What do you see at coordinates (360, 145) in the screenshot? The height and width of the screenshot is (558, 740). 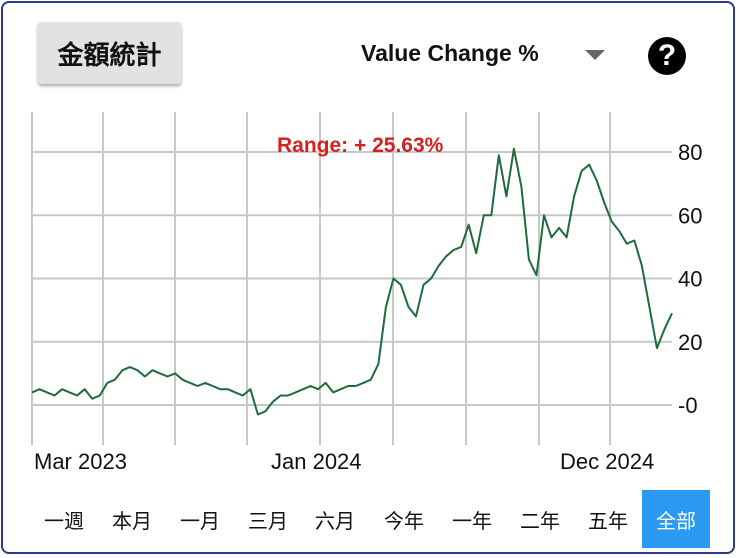 I see `range-annotation: Range: + 25.63%` at bounding box center [360, 145].